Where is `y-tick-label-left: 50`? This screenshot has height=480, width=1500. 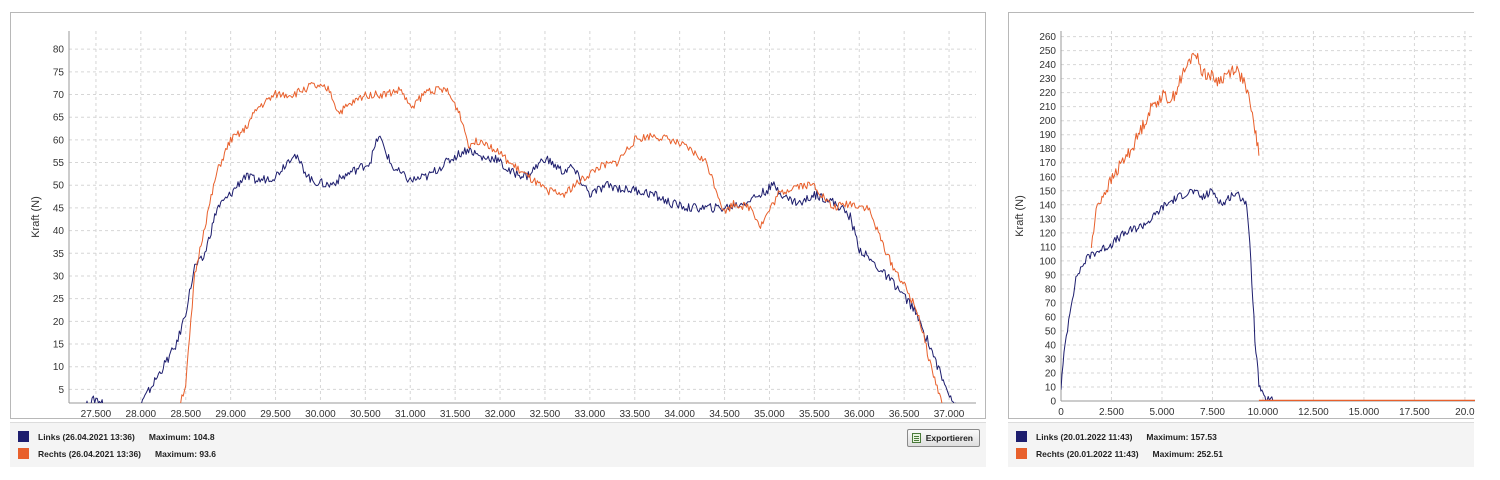
y-tick-label-left: 50 is located at coordinates (59, 186).